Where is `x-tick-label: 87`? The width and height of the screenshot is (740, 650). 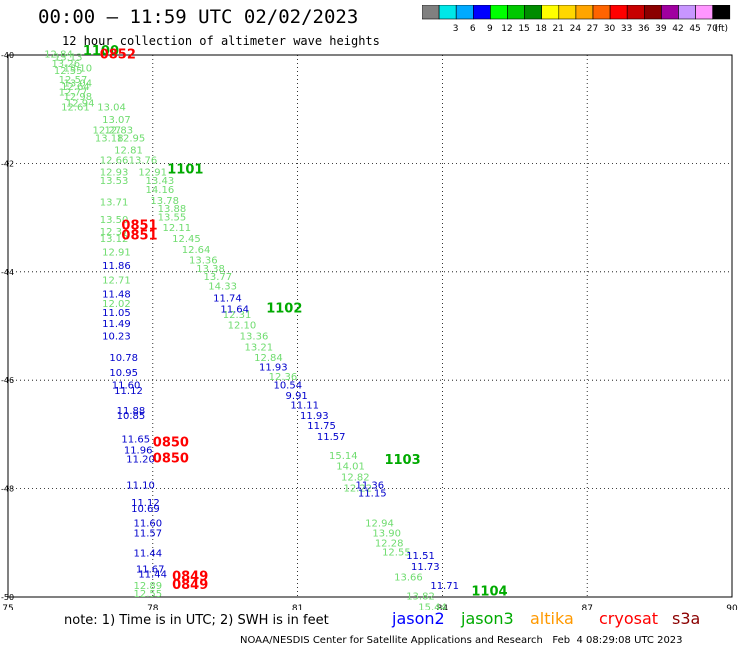 x-tick-label: 87 is located at coordinates (586, 607).